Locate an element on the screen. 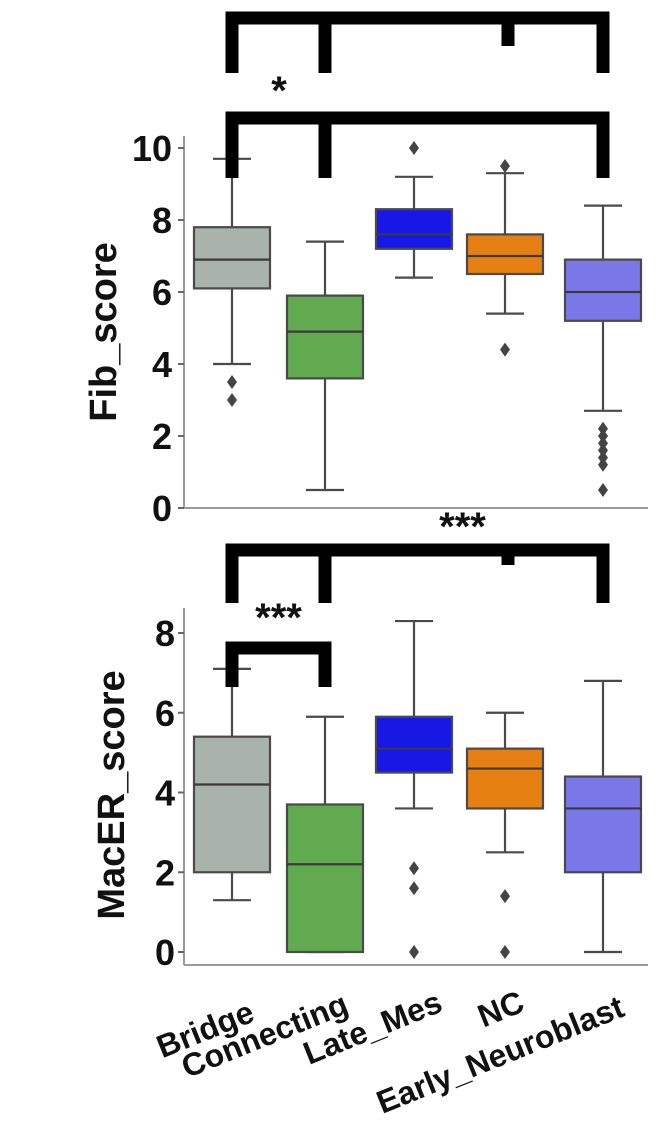 This screenshot has height=1138, width=661. y-tick-label: 10 is located at coordinates (152, 148).